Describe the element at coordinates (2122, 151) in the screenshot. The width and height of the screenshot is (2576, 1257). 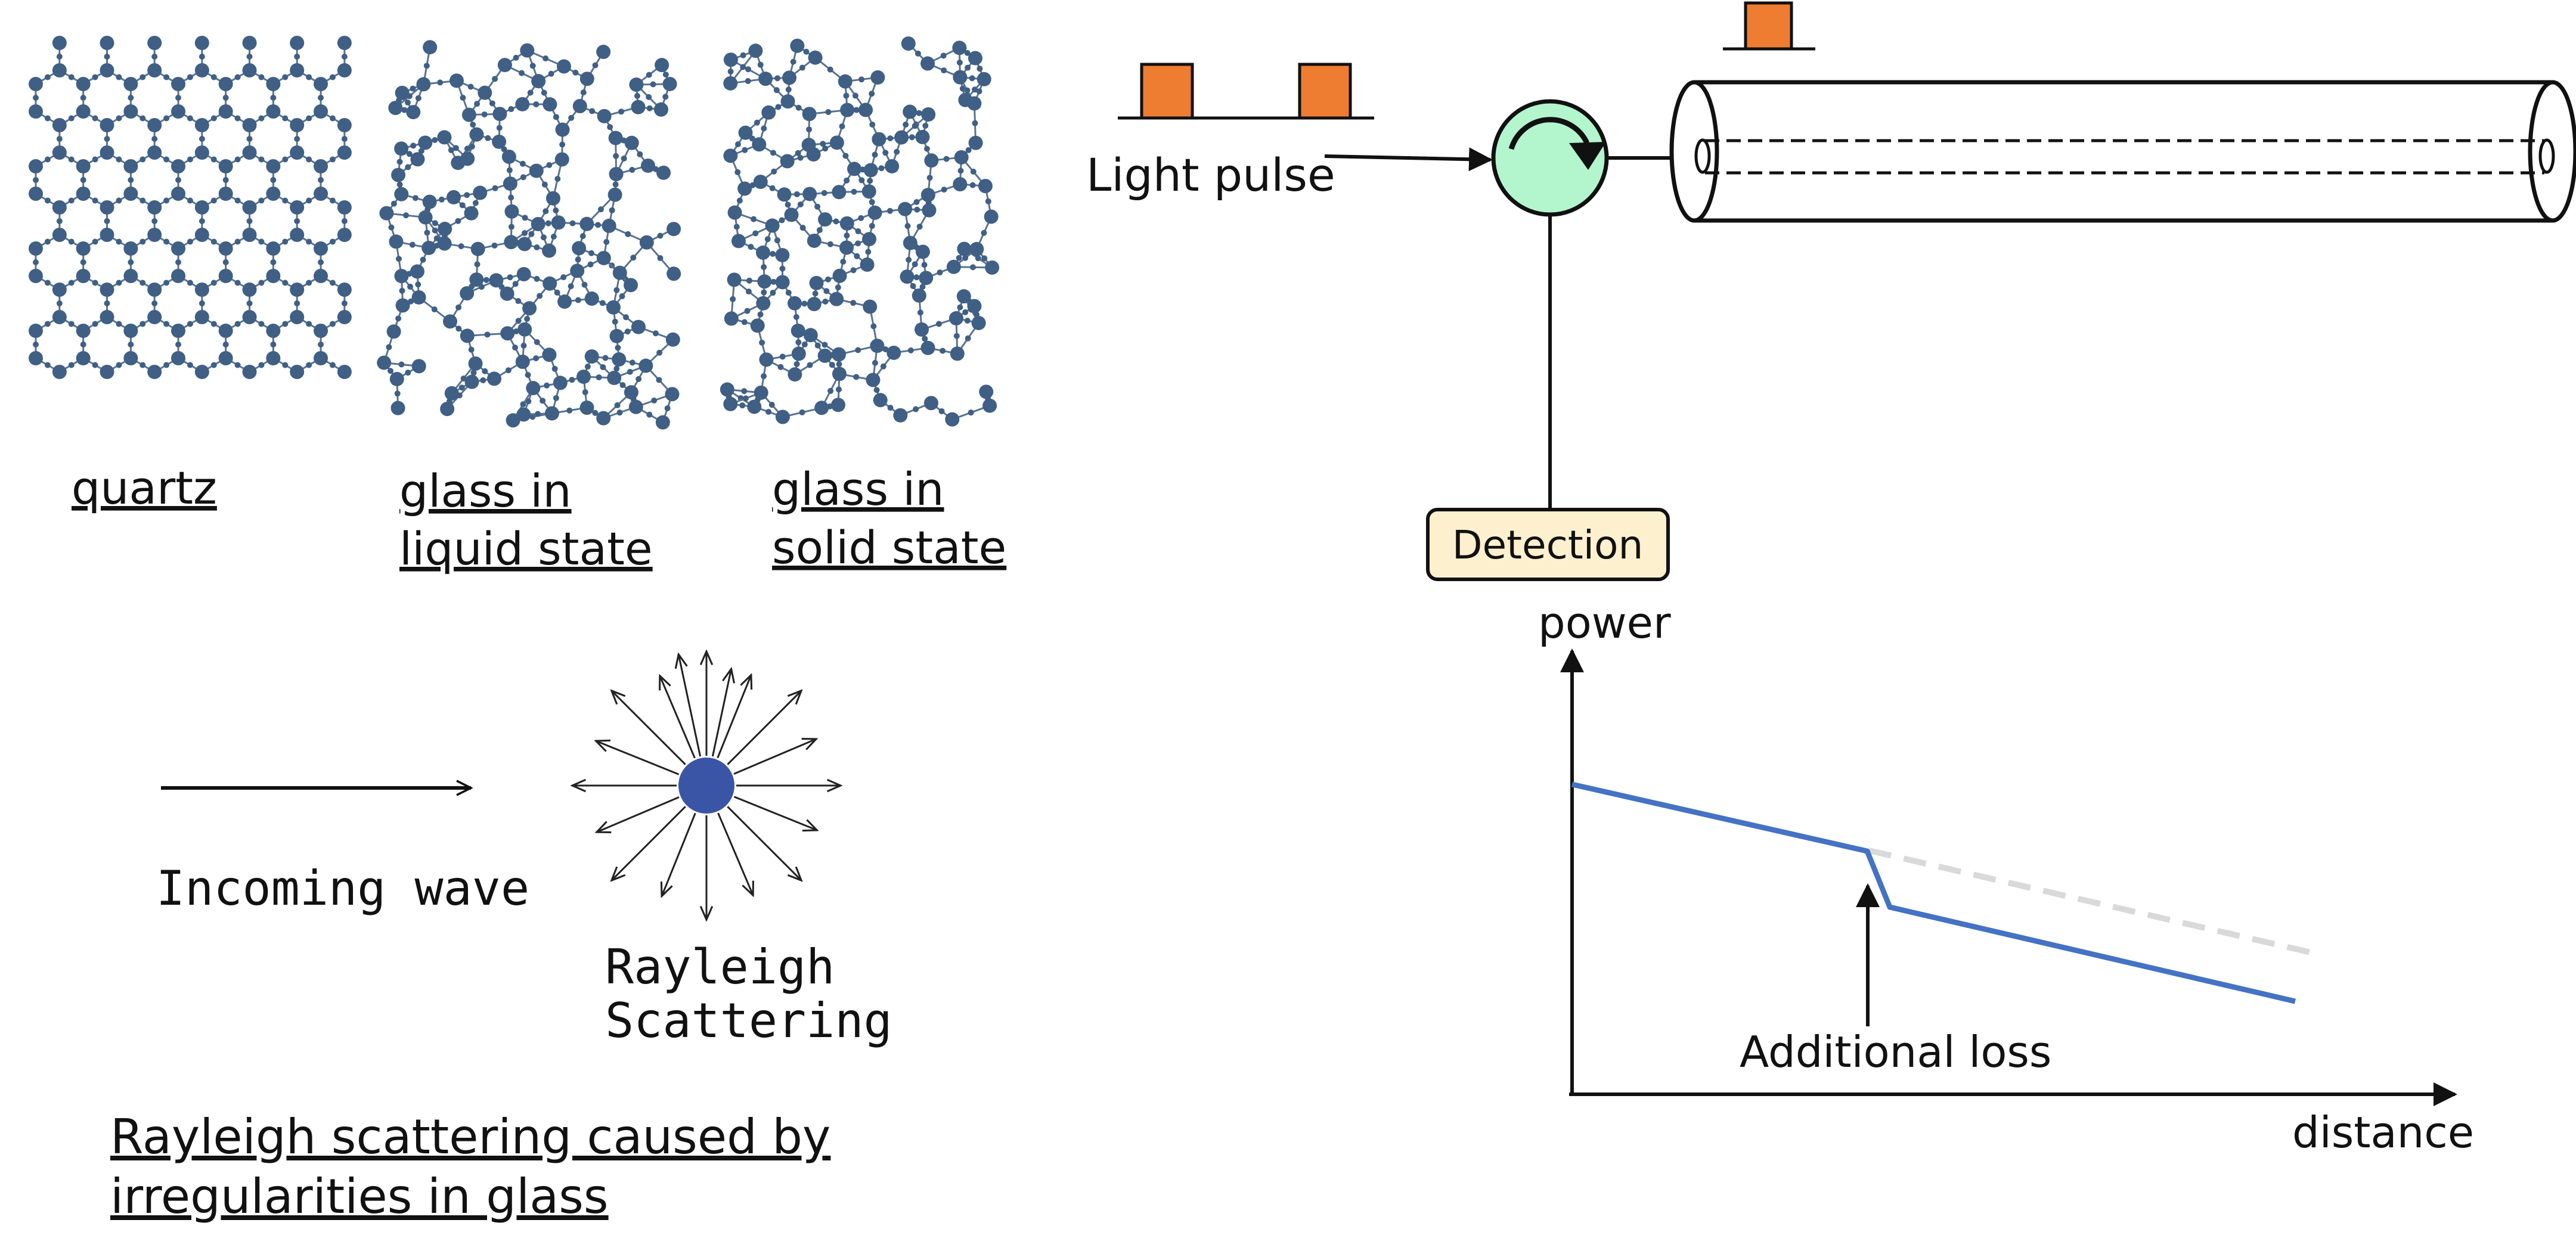
I see `fiber-cable` at that location.